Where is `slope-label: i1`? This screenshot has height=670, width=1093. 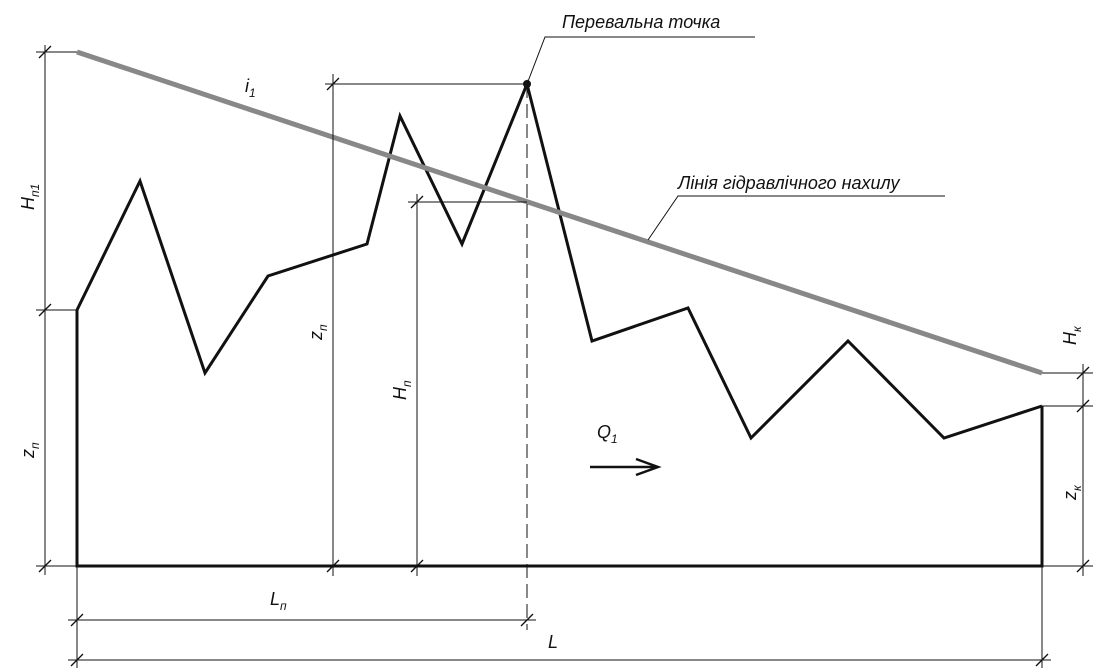 slope-label: i1 is located at coordinates (250, 88).